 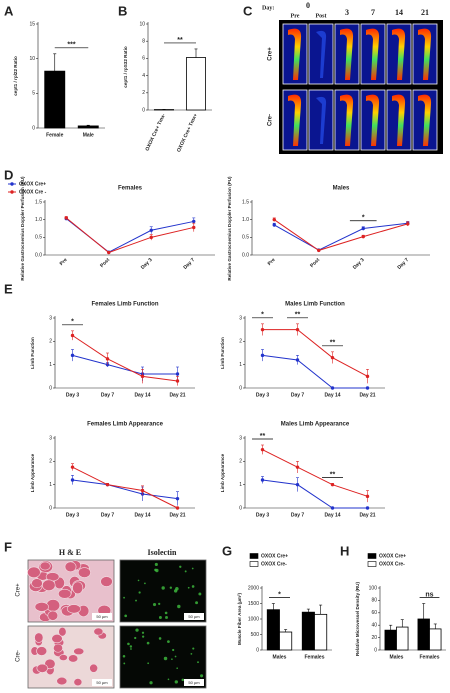 What do you see at coordinates (239, 619) in the screenshot?
I see `y-axis-label: Muscle Fiber Area (µm²)` at bounding box center [239, 619].